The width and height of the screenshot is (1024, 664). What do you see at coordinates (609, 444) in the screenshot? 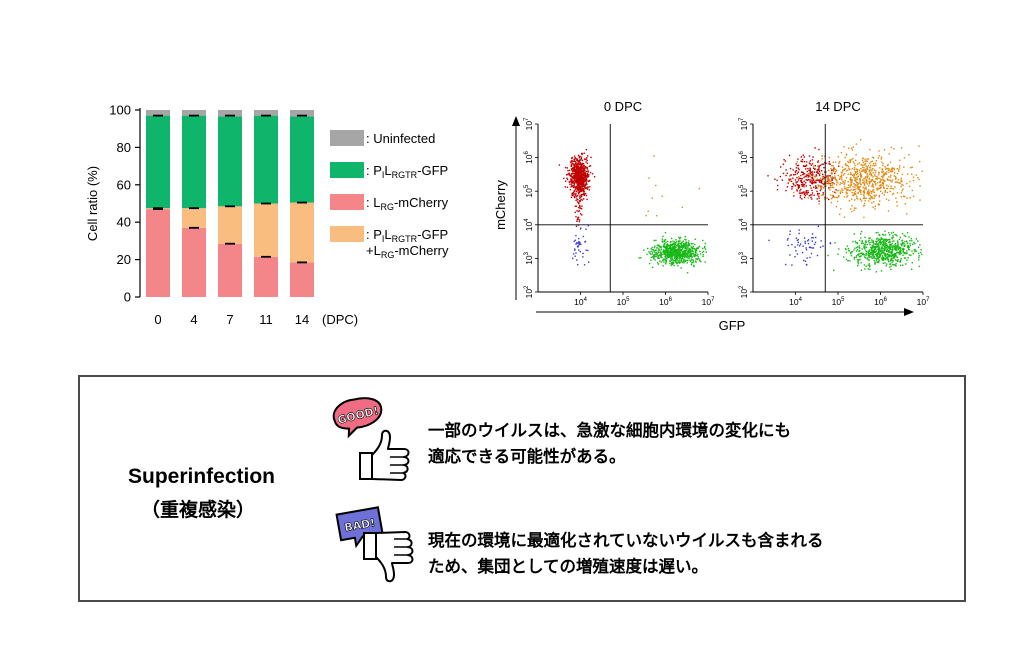
I see `good-text: 一部のウイルスは、急激な細胞内環境の変化にも 適応できる可能性がある。` at bounding box center [609, 444].